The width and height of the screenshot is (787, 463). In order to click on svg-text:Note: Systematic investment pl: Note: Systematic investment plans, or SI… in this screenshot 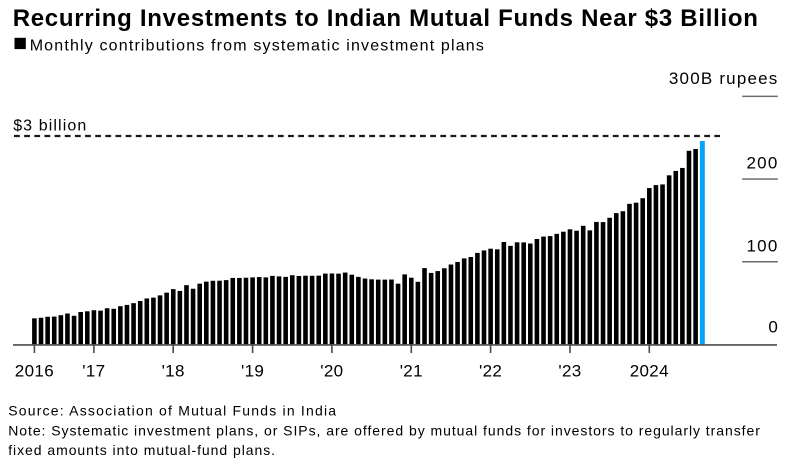, I will do `click(384, 430)`.